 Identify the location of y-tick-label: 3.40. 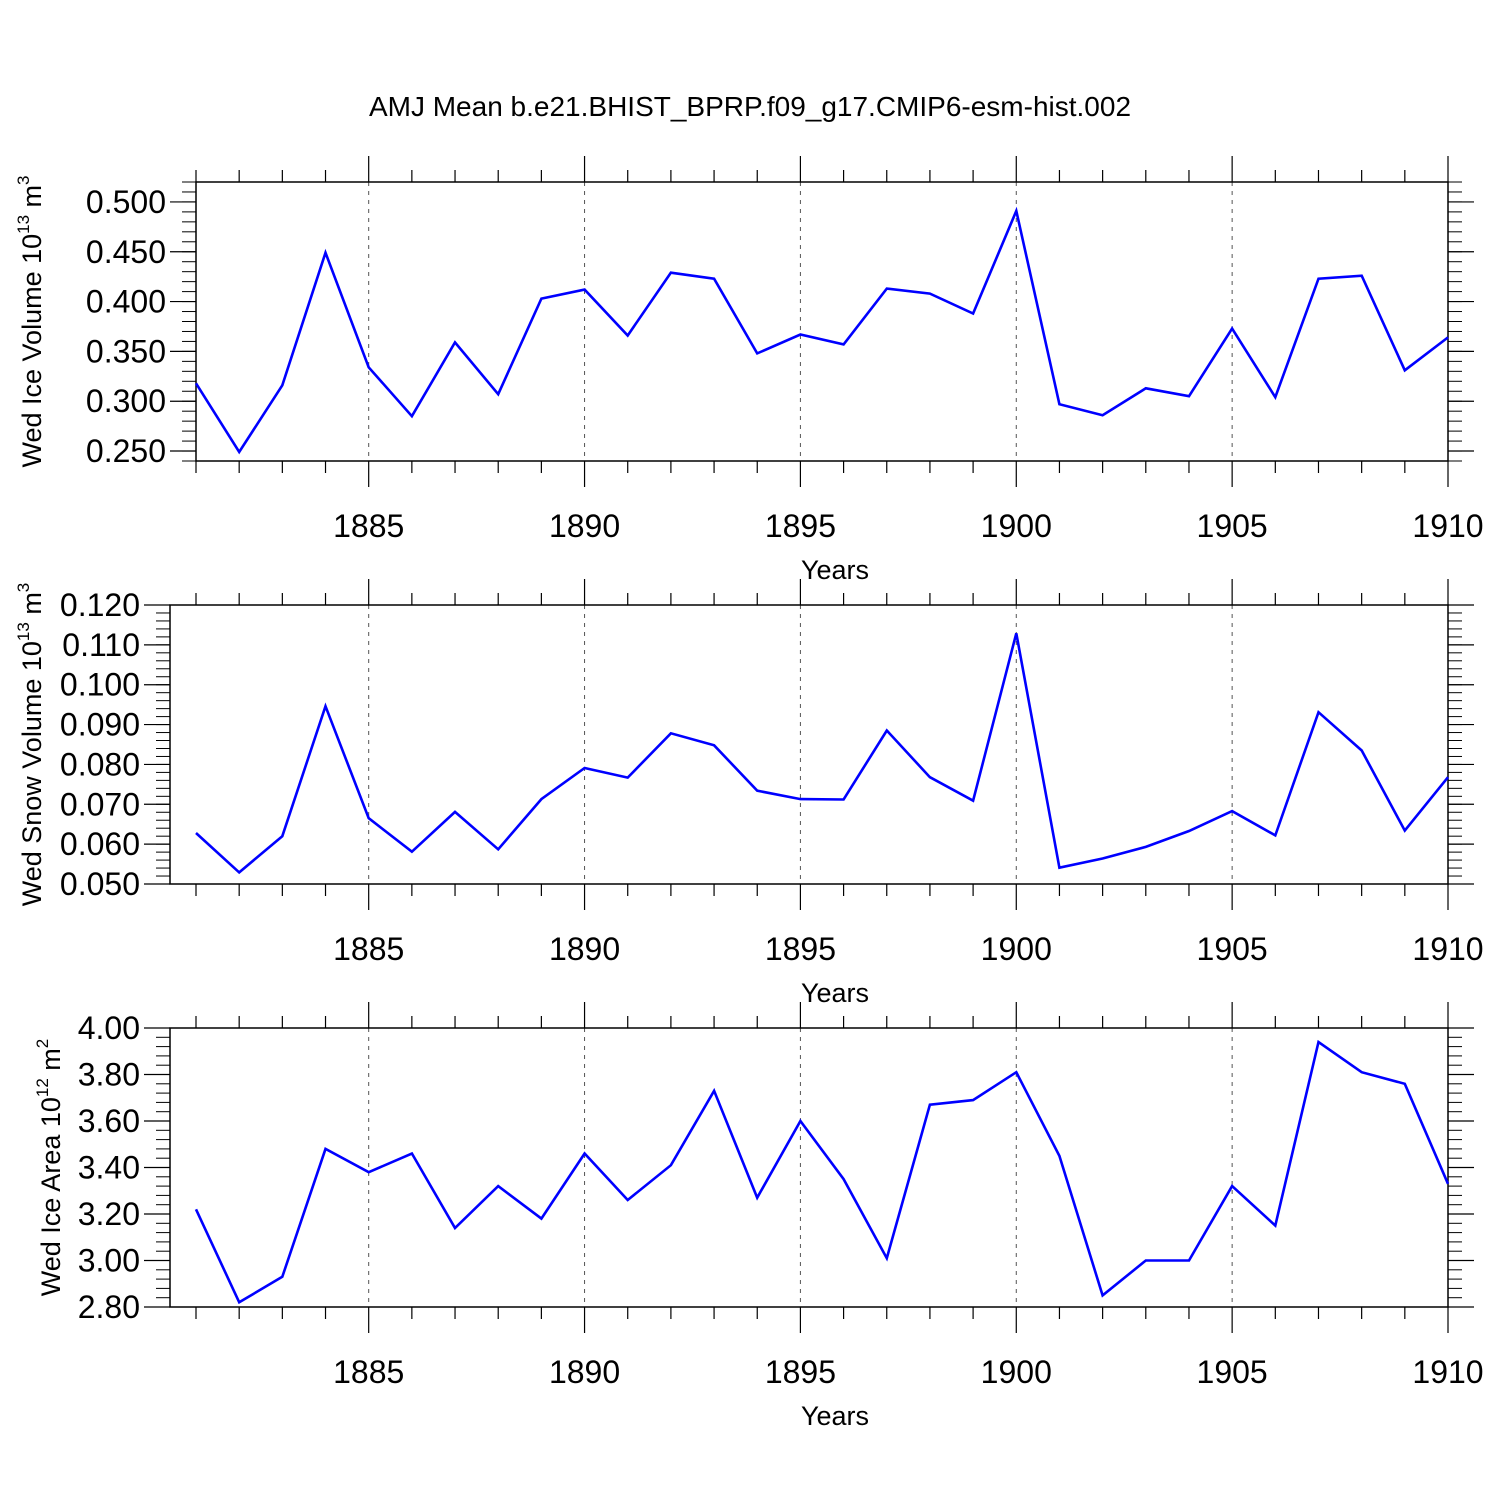
(109, 1168).